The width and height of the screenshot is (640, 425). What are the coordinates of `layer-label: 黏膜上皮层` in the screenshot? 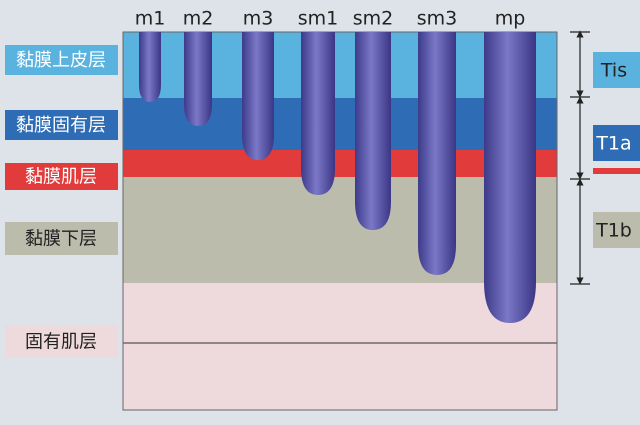 It's located at (61, 60).